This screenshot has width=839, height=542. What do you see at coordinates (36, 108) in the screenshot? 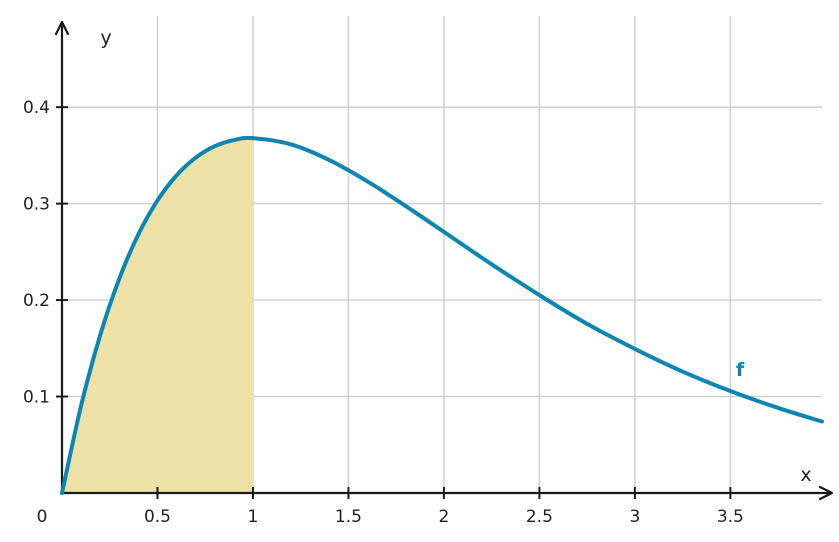
I see `y-tick-label-0.4: 0.4` at bounding box center [36, 108].